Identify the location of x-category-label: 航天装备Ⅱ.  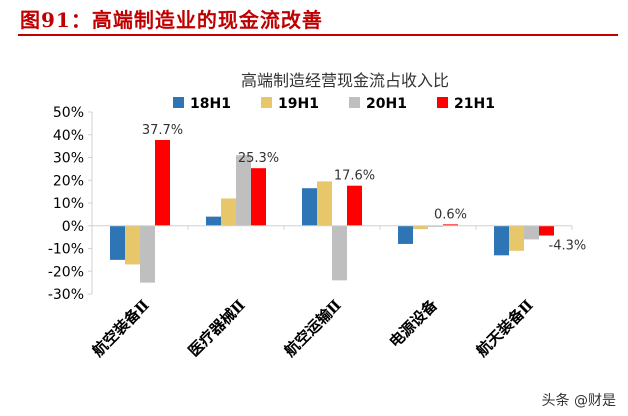
(505, 328).